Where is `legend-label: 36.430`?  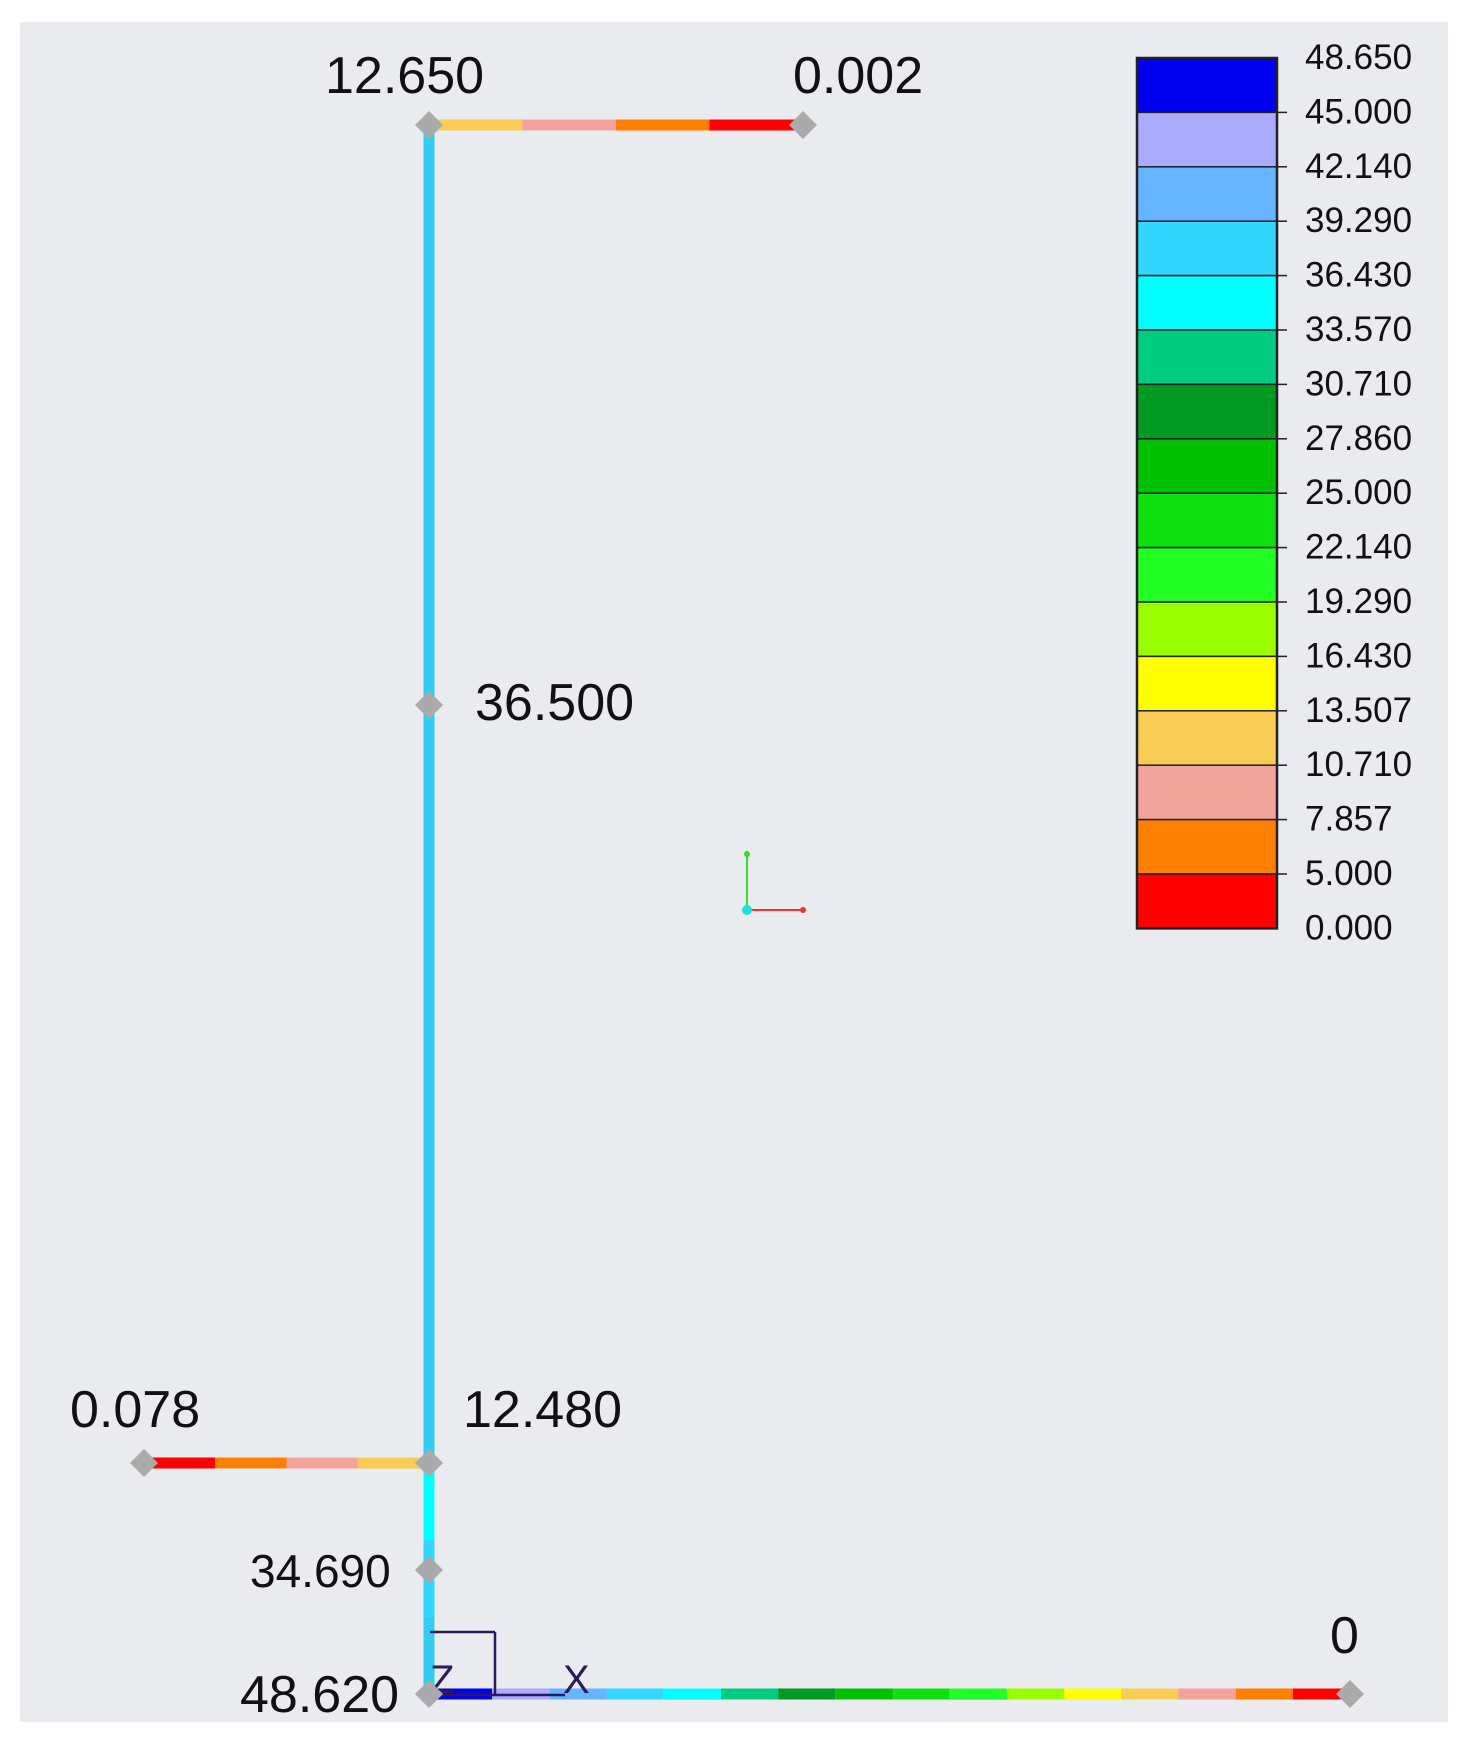
legend-label: 36.430 is located at coordinates (1358, 275).